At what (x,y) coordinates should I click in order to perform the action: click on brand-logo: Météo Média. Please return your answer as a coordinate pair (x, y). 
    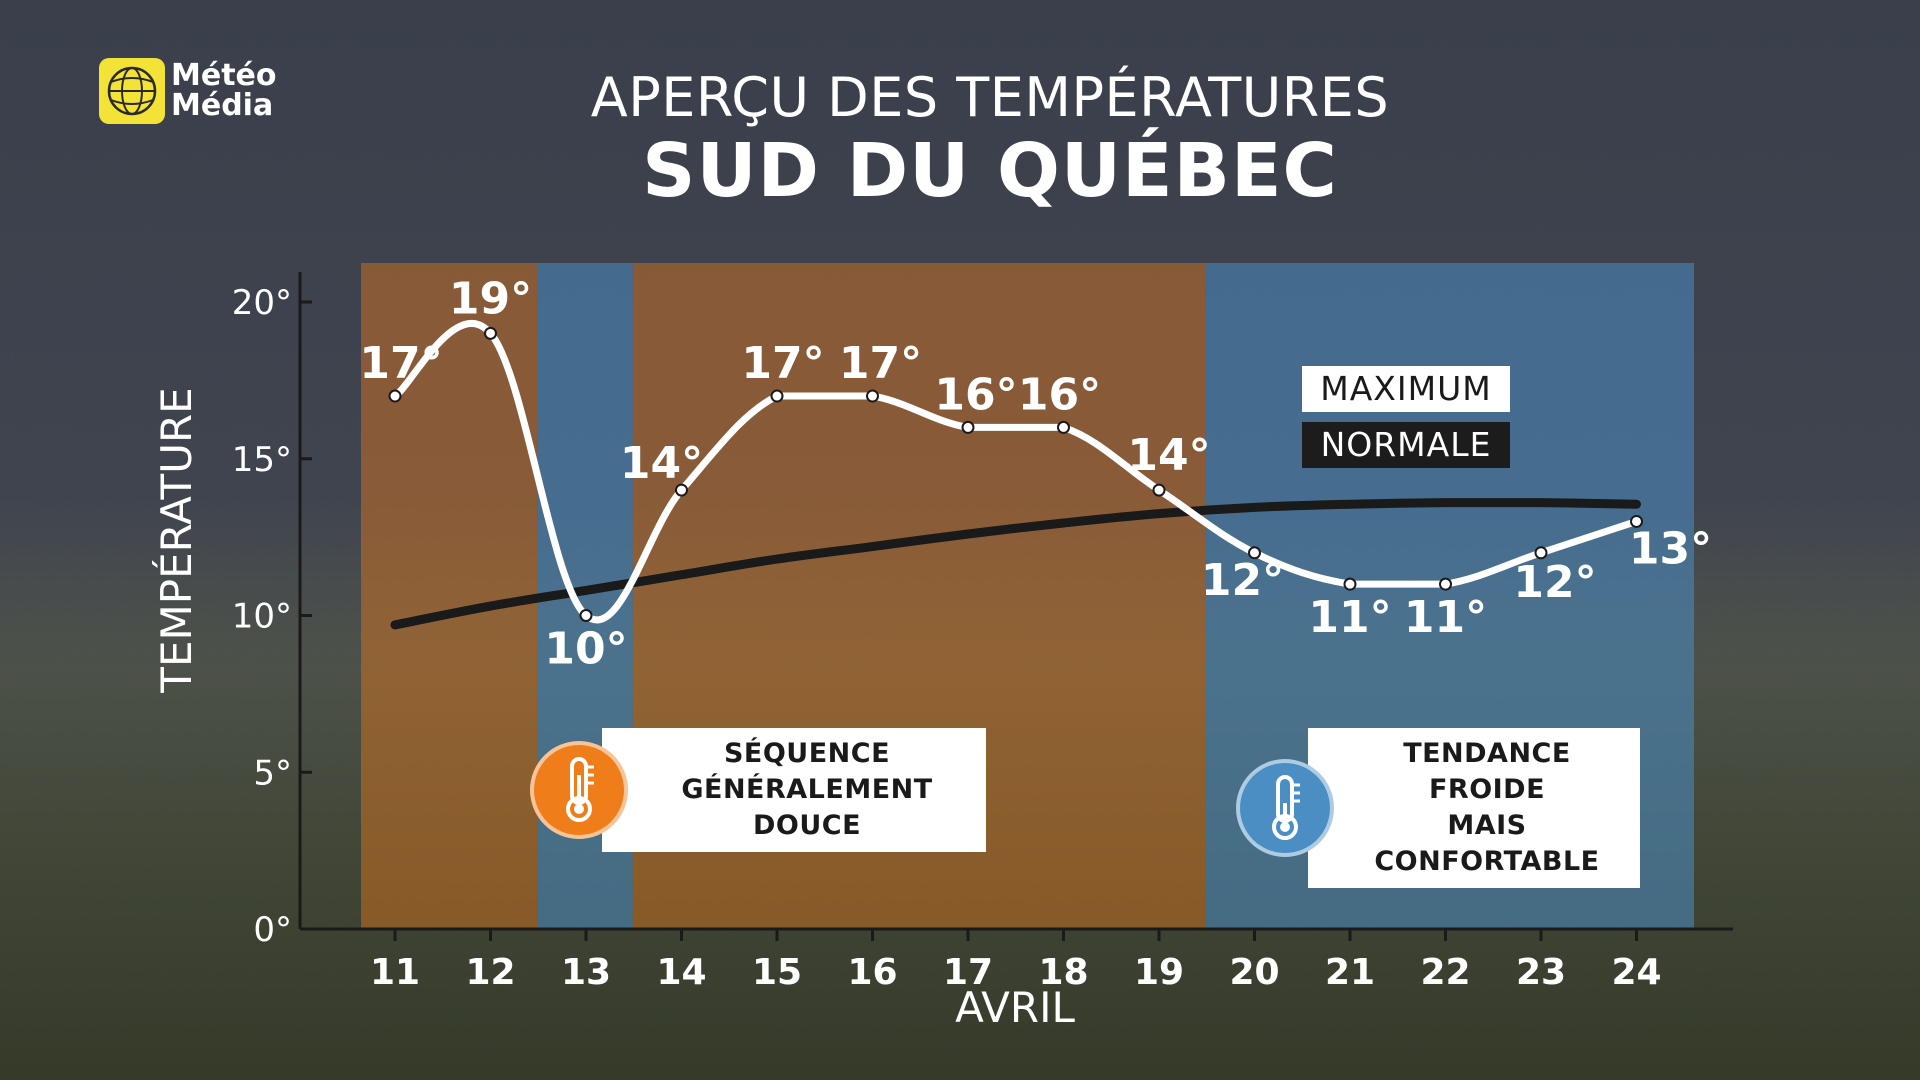
    Looking at the image, I should click on (188, 91).